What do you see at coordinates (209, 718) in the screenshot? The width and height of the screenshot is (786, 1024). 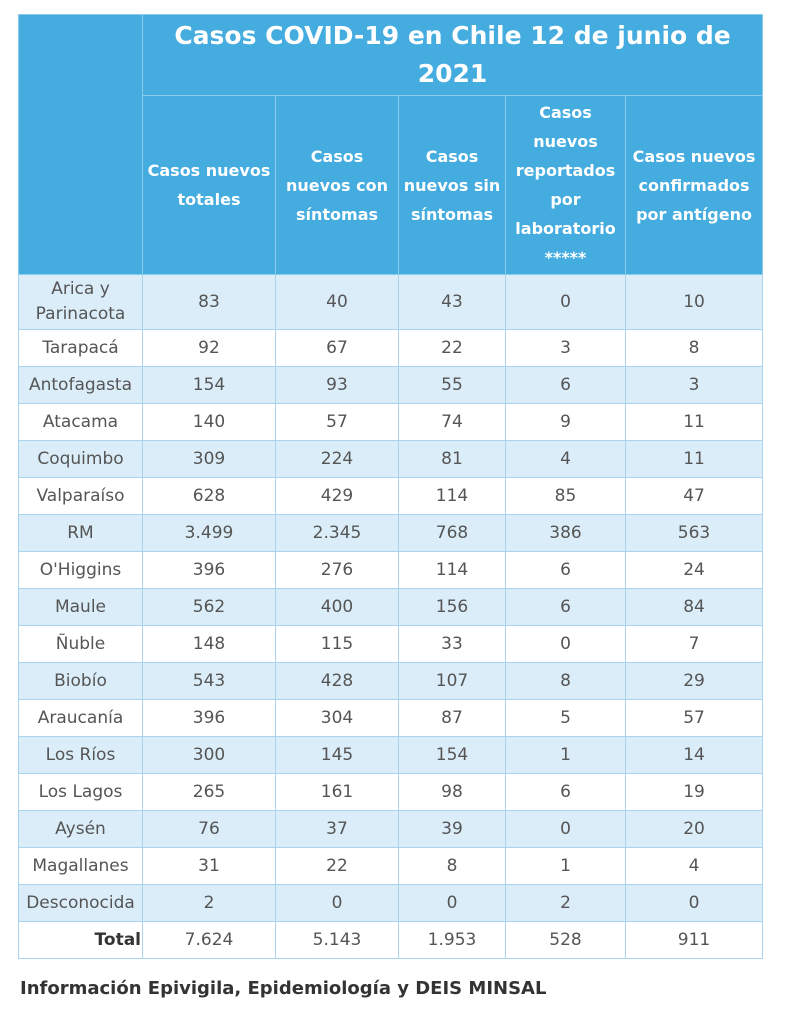 I see `value-cell: 396` at bounding box center [209, 718].